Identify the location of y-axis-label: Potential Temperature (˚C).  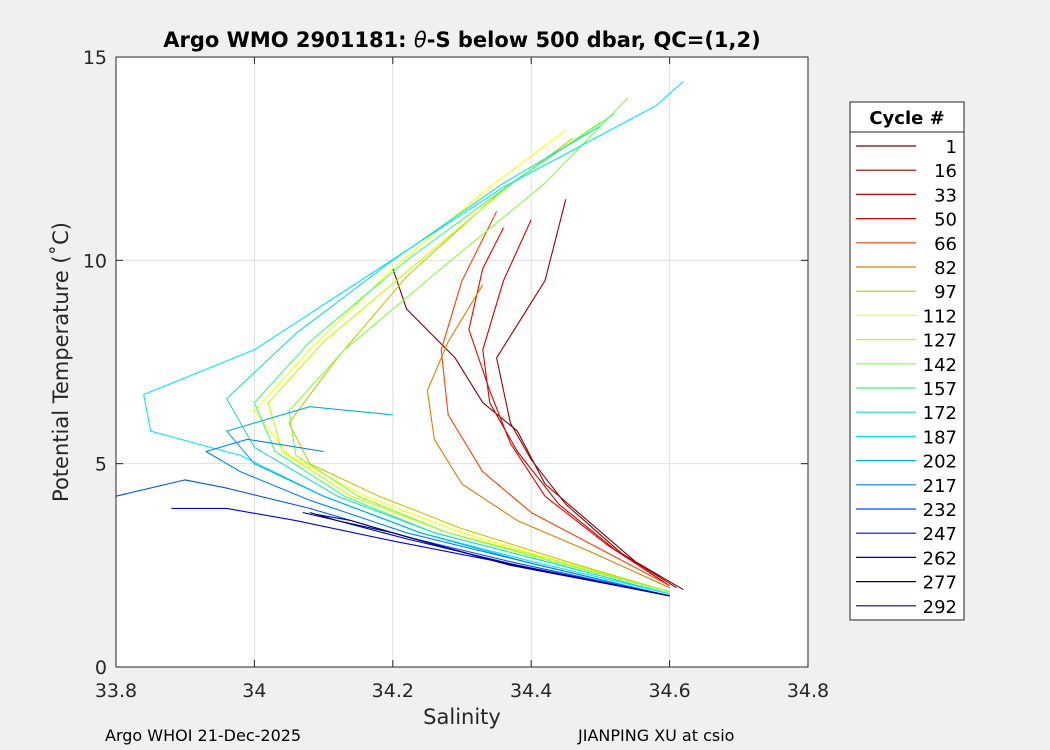
(61, 362).